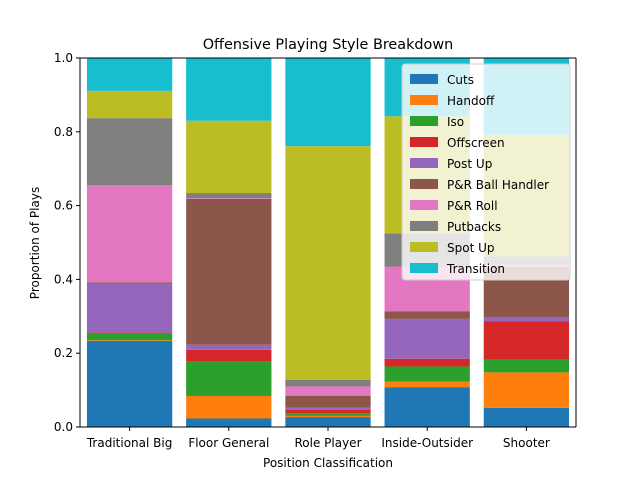  What do you see at coordinates (471, 248) in the screenshot?
I see `legend-label: Spot Up` at bounding box center [471, 248].